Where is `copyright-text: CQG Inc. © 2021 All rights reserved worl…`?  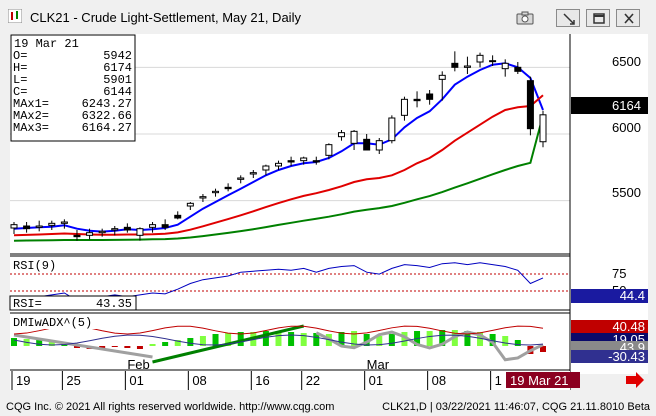 copyright-text: CQG Inc. © 2021 All rights reserved worl… is located at coordinates (170, 407).